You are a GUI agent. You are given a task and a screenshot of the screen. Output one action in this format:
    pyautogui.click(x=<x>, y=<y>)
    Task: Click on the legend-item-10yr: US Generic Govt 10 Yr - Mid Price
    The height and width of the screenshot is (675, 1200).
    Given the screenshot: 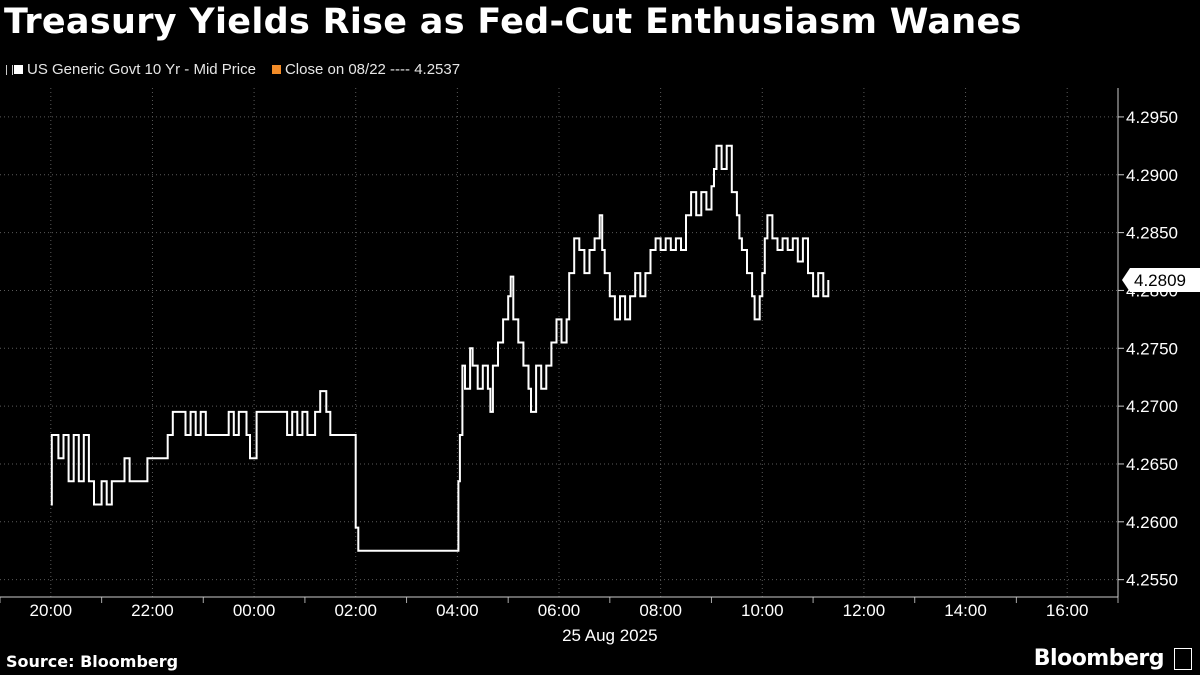 What is the action you would take?
    pyautogui.click(x=131, y=69)
    